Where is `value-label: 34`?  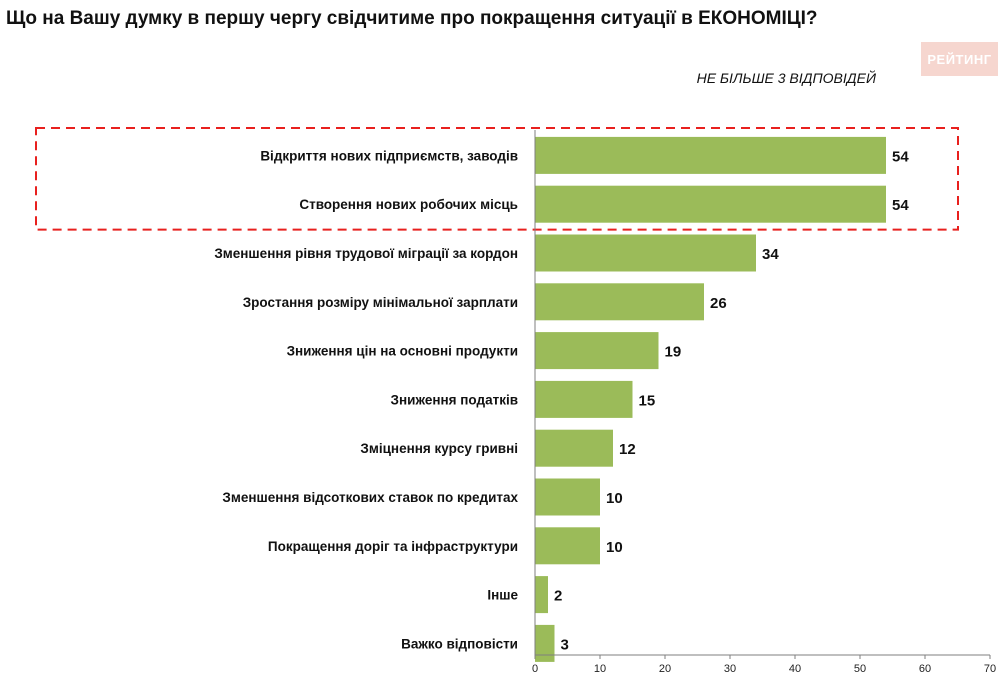
value-label: 34 is located at coordinates (770, 254).